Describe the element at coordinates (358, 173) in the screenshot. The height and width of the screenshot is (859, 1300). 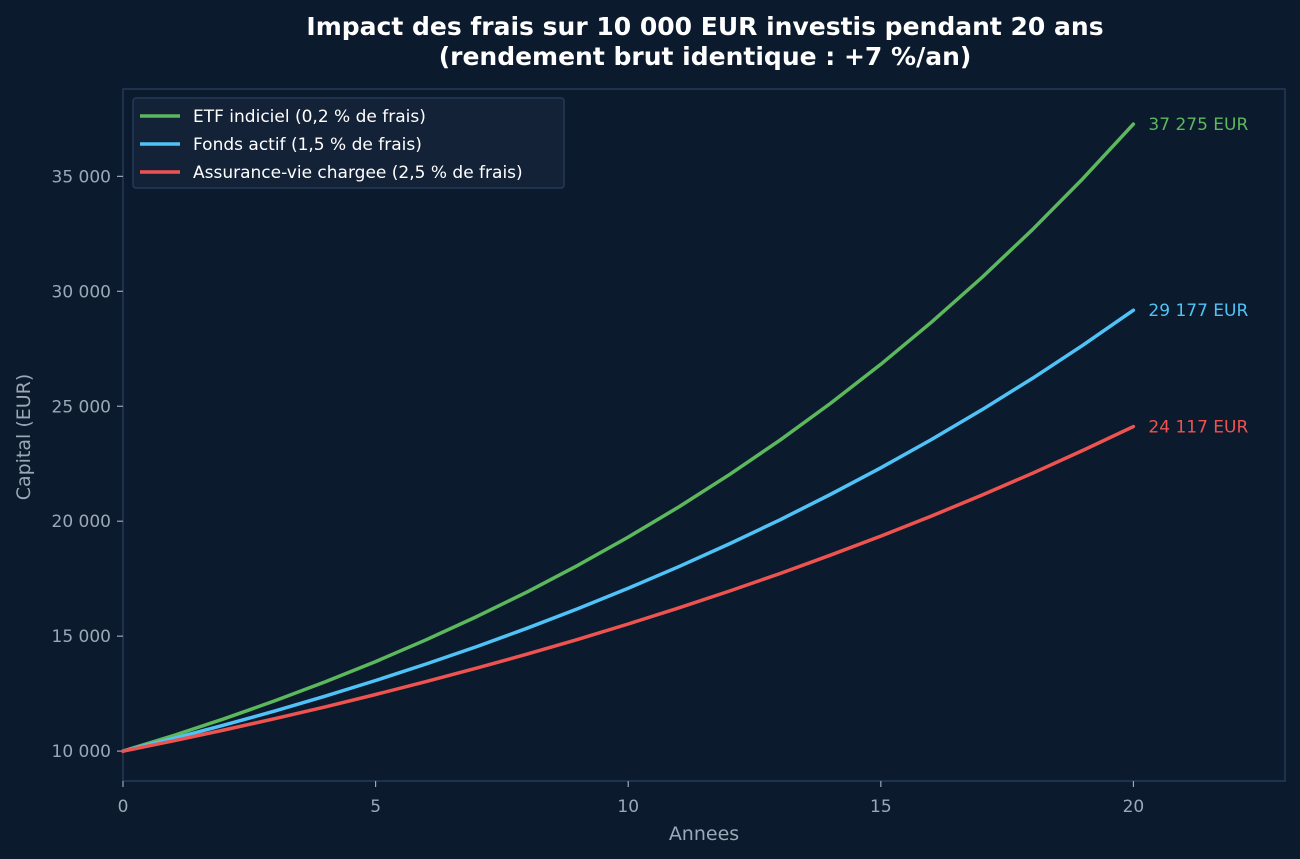
I see `legend-label-3: Assurance-vie chargee (2,5 % de frais)` at that location.